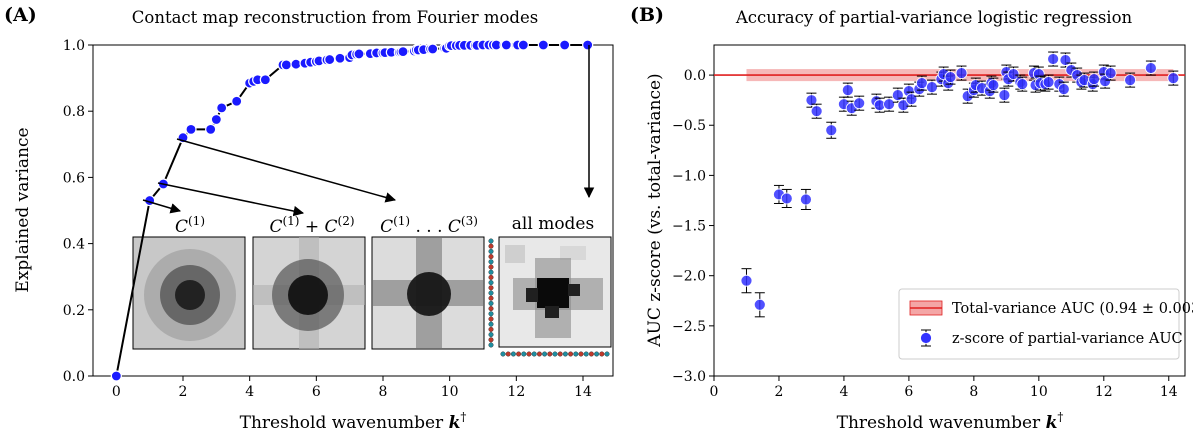 This screenshot has width=1193, height=435. What do you see at coordinates (689, 327) in the screenshot?
I see `panel-b-y-tick-label: −2.5` at bounding box center [689, 327].